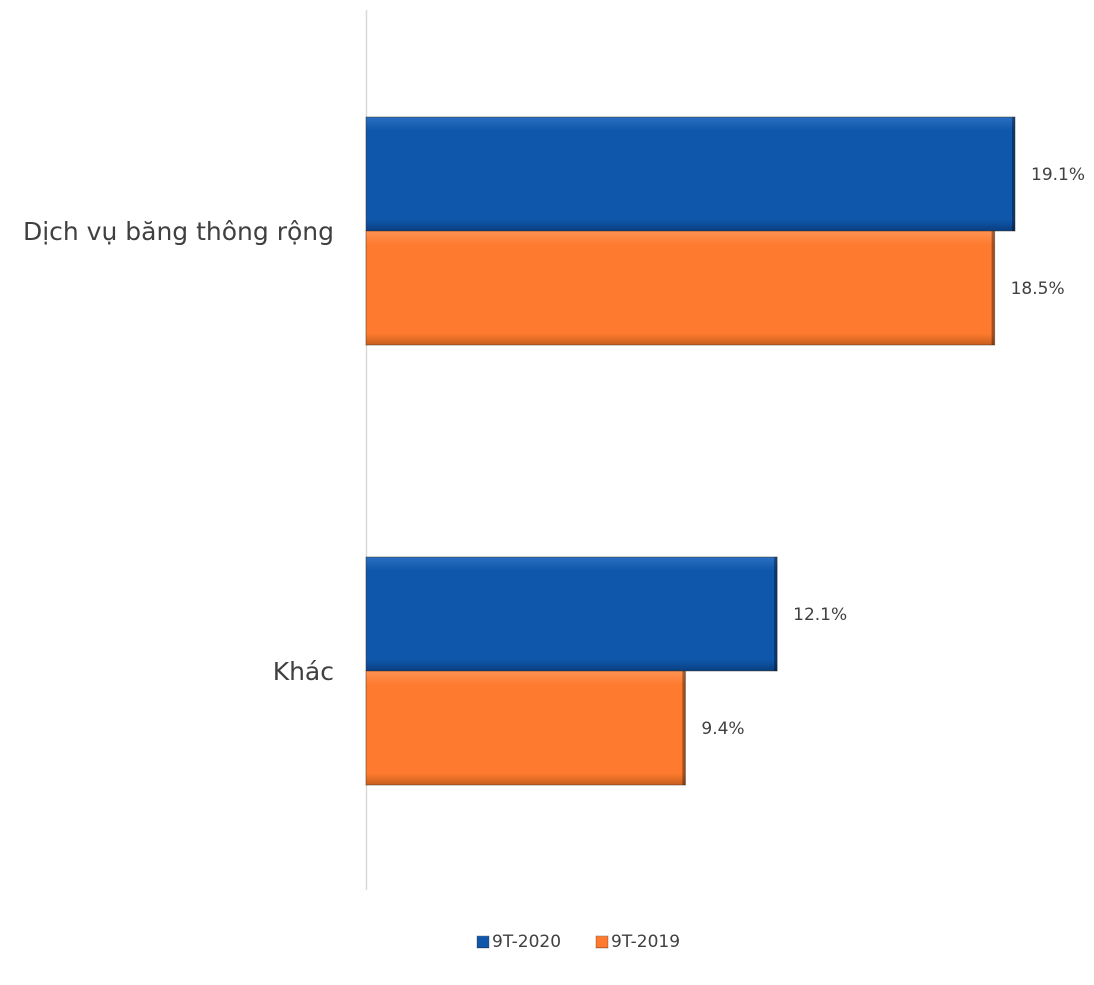 The width and height of the screenshot is (1094, 985). Describe the element at coordinates (684, 728) in the screenshot. I see `bar-edge-9t-2019-khac` at that location.